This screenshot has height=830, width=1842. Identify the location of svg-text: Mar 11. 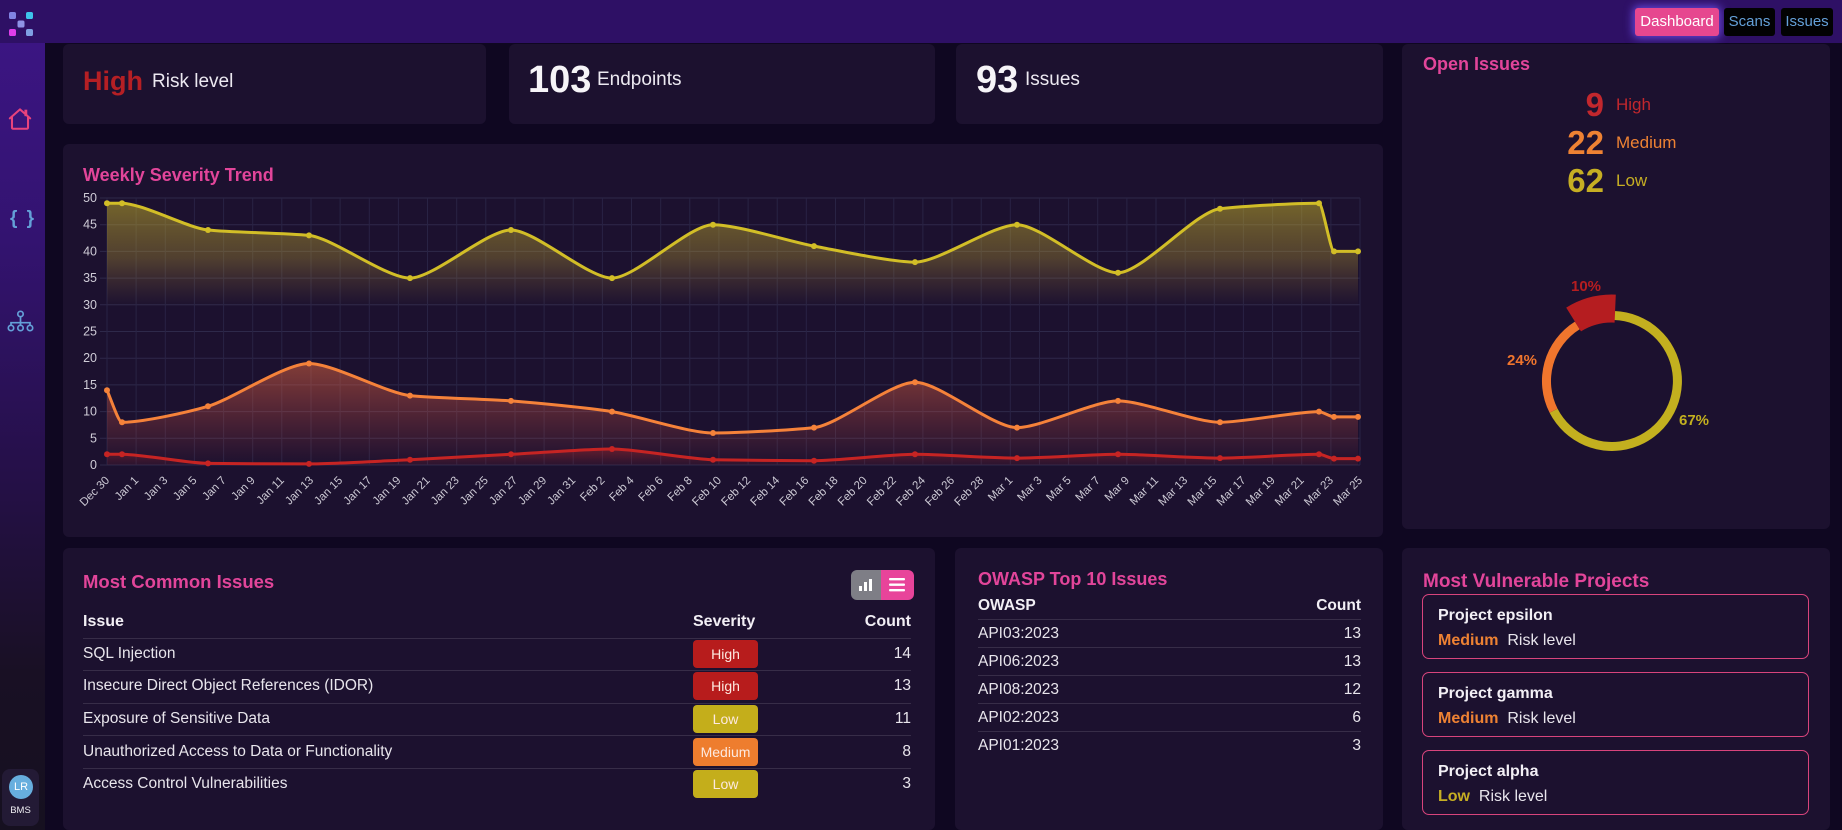
(1144, 491).